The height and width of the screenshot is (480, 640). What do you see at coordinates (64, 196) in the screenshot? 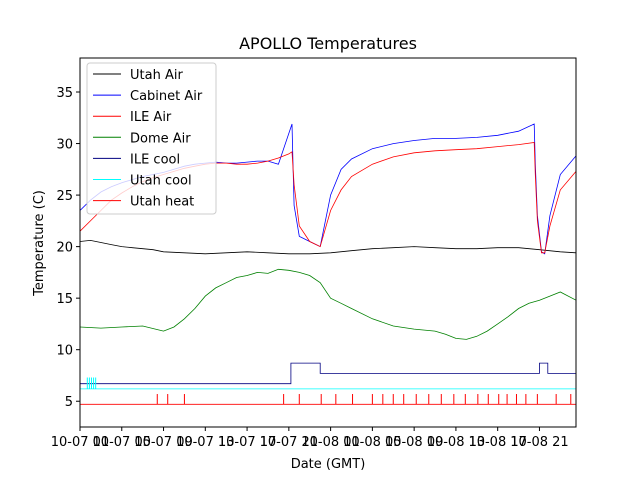
I see `y-tick-label: 25` at bounding box center [64, 196].